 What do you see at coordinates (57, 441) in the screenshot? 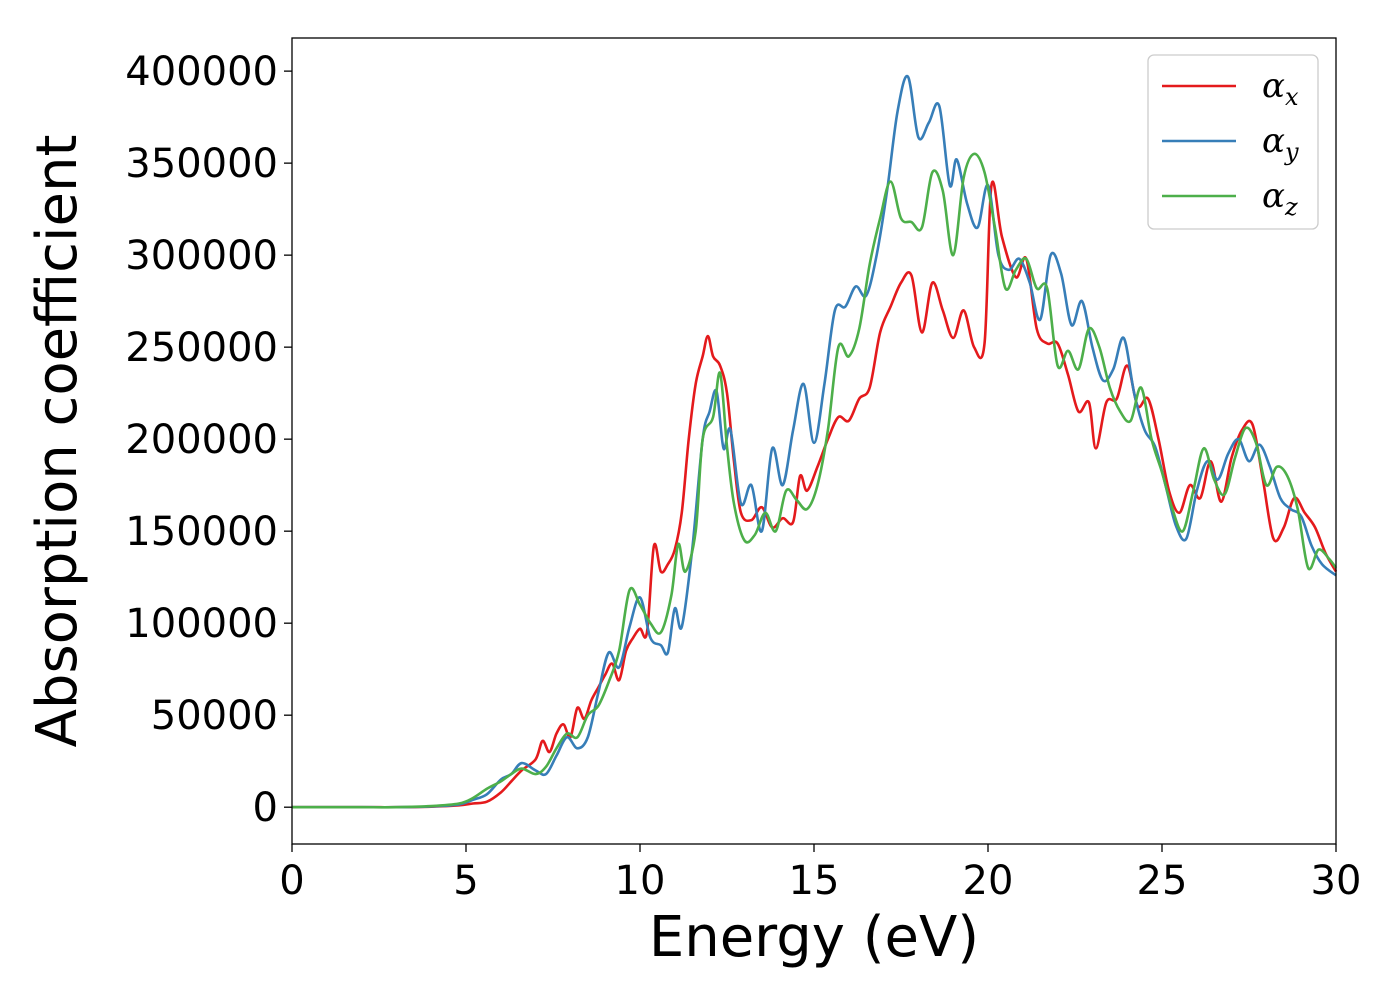
I see `y-axis-title: Absorption coefficient` at bounding box center [57, 441].